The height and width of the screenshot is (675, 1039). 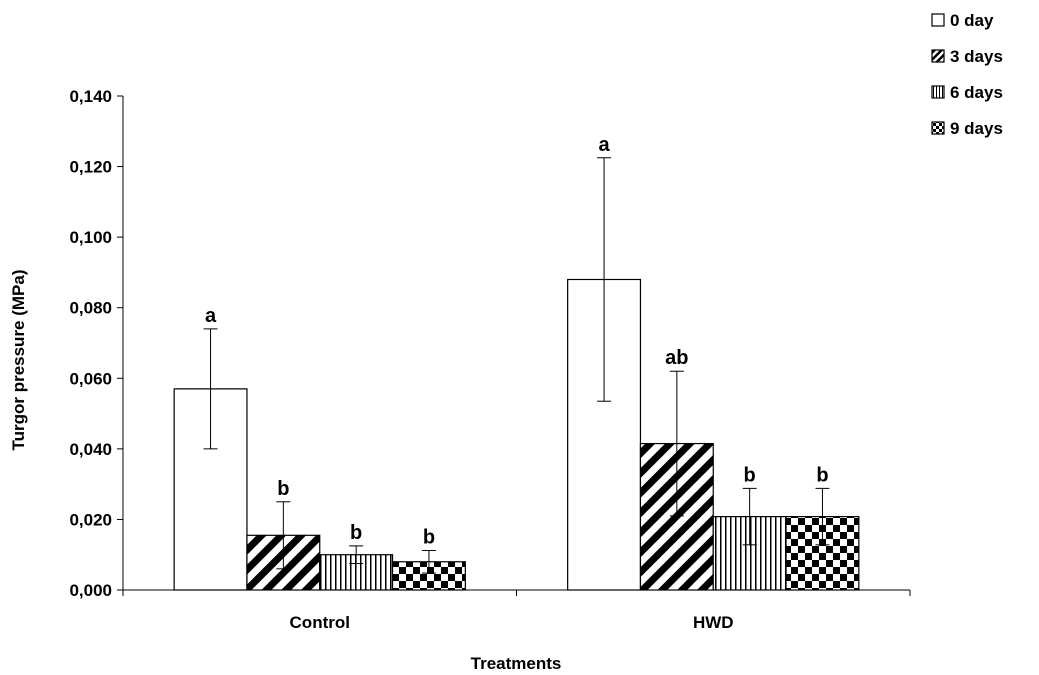 I want to click on y-tick-label: 0,120, so click(x=90, y=167).